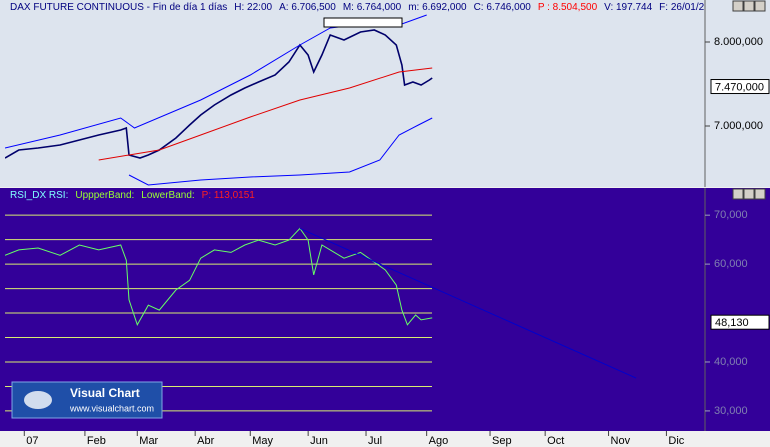  What do you see at coordinates (502, 7) in the screenshot?
I see `header-text: C: 6.746,000` at bounding box center [502, 7].